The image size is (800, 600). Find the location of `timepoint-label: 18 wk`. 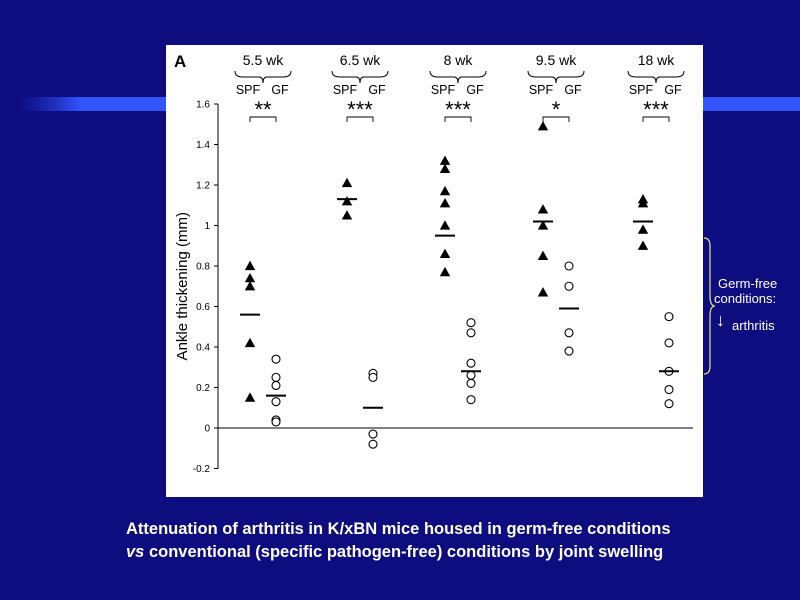

timepoint-label: 18 wk is located at coordinates (657, 60).